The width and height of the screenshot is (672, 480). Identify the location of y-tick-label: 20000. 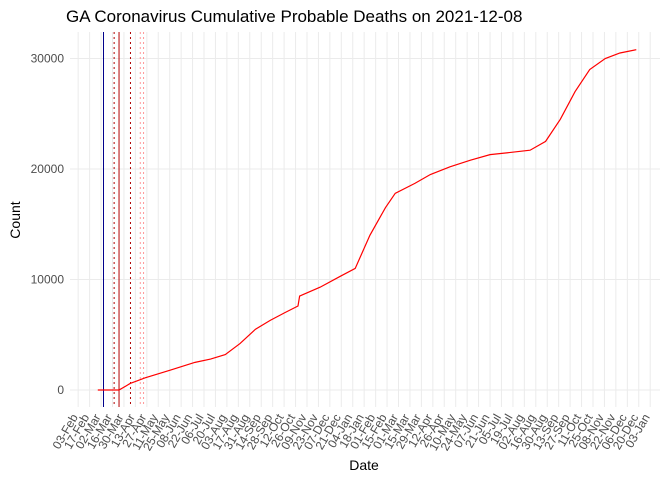
(48, 169).